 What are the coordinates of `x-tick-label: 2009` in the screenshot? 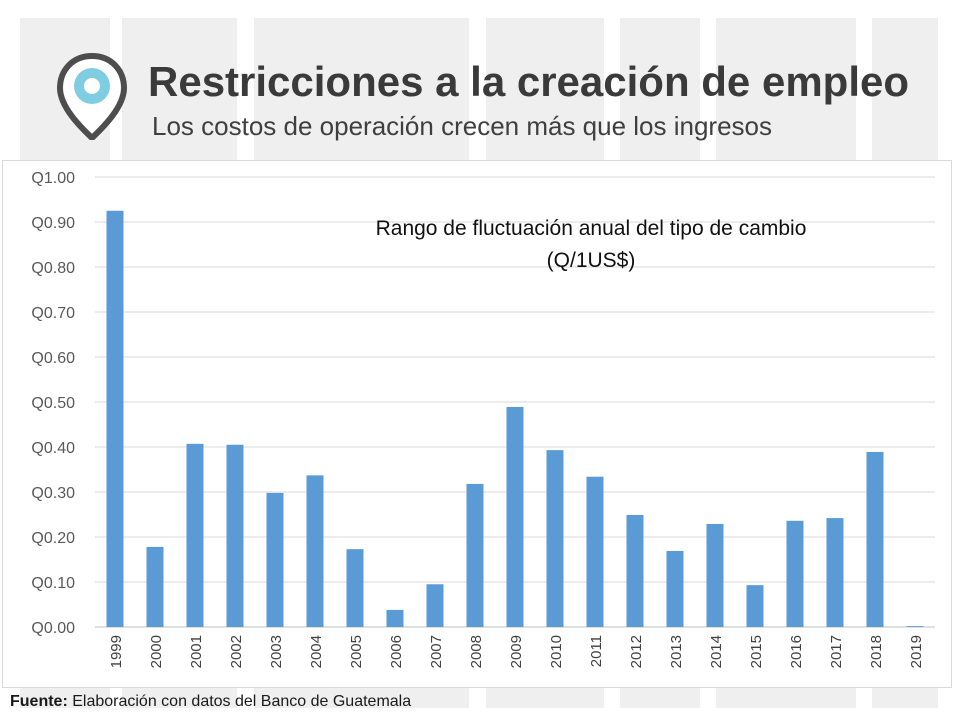 It's located at (516, 651).